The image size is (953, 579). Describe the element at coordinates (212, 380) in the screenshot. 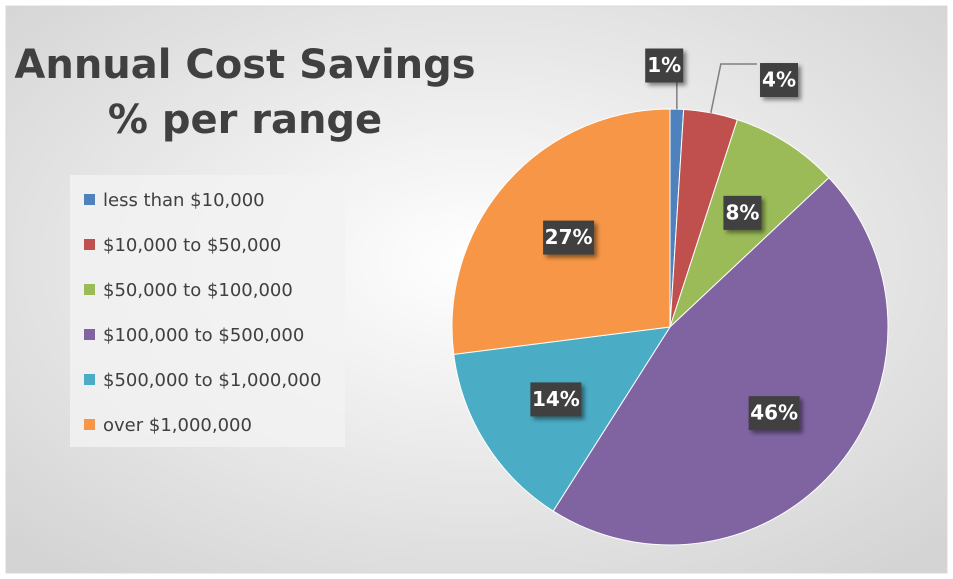

I see `legend-label: $500,000 to $1,000,000` at that location.